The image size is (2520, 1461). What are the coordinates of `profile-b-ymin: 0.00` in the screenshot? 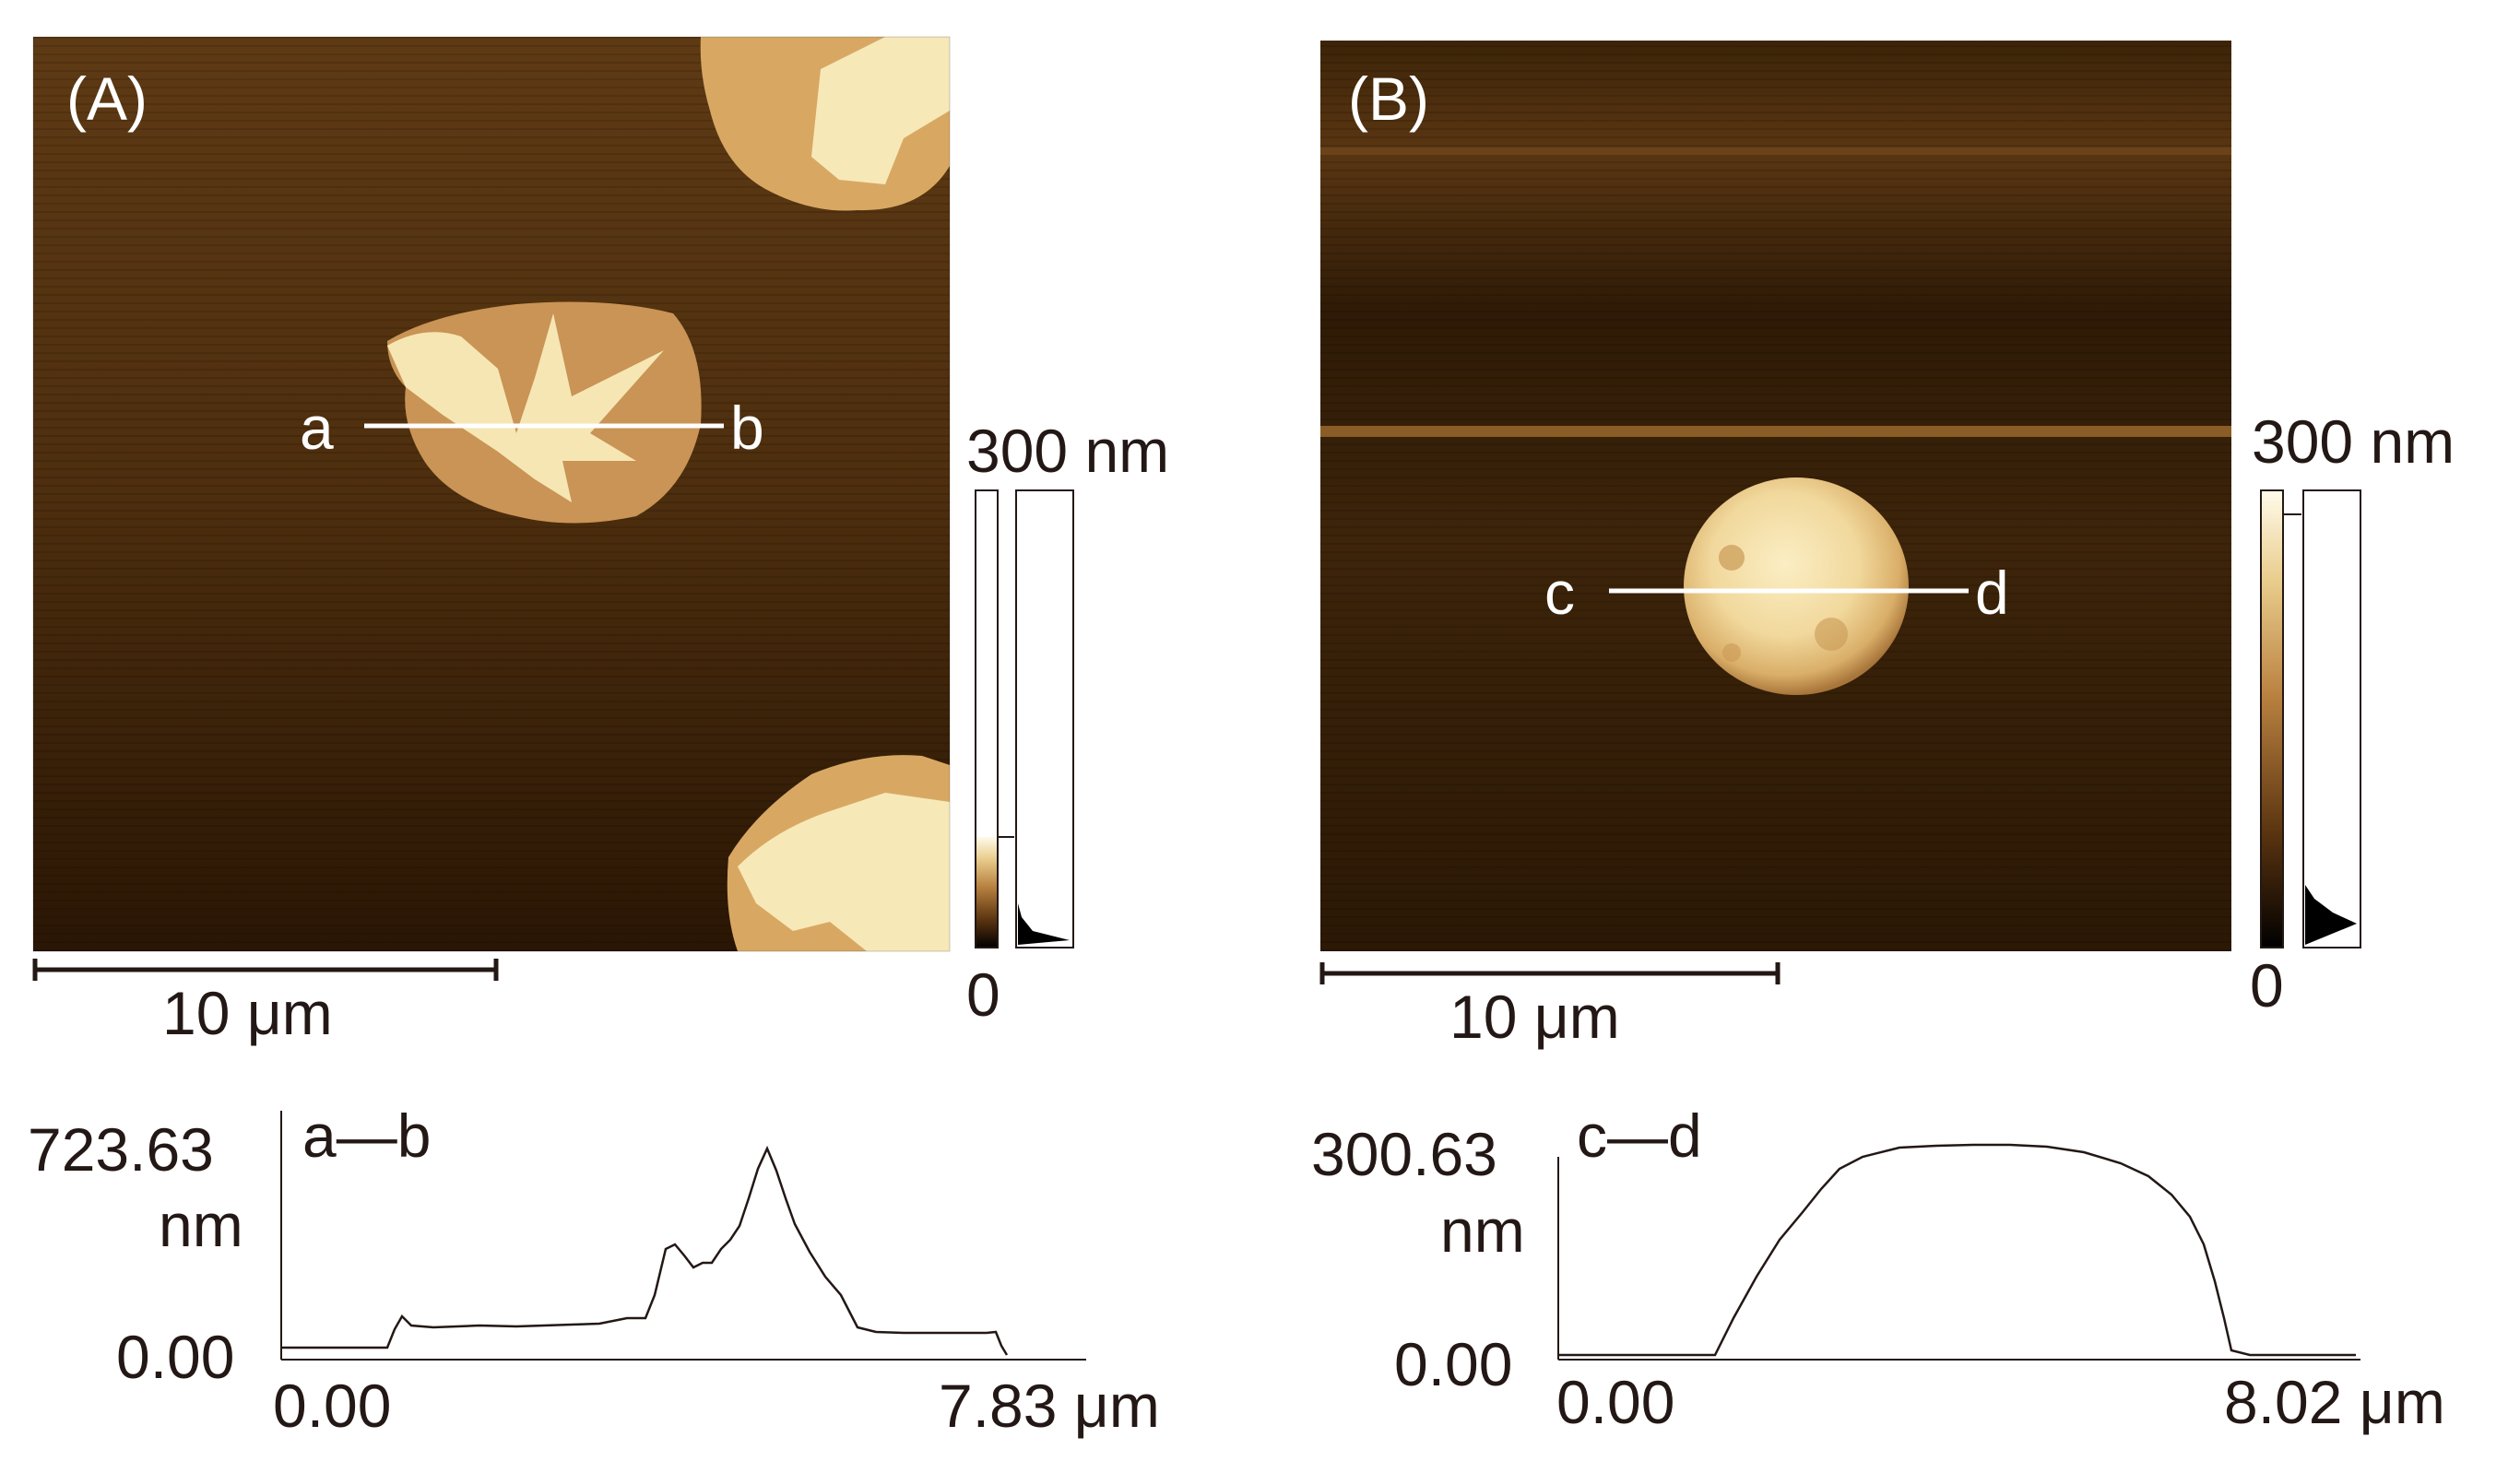 It's located at (1453, 1364).